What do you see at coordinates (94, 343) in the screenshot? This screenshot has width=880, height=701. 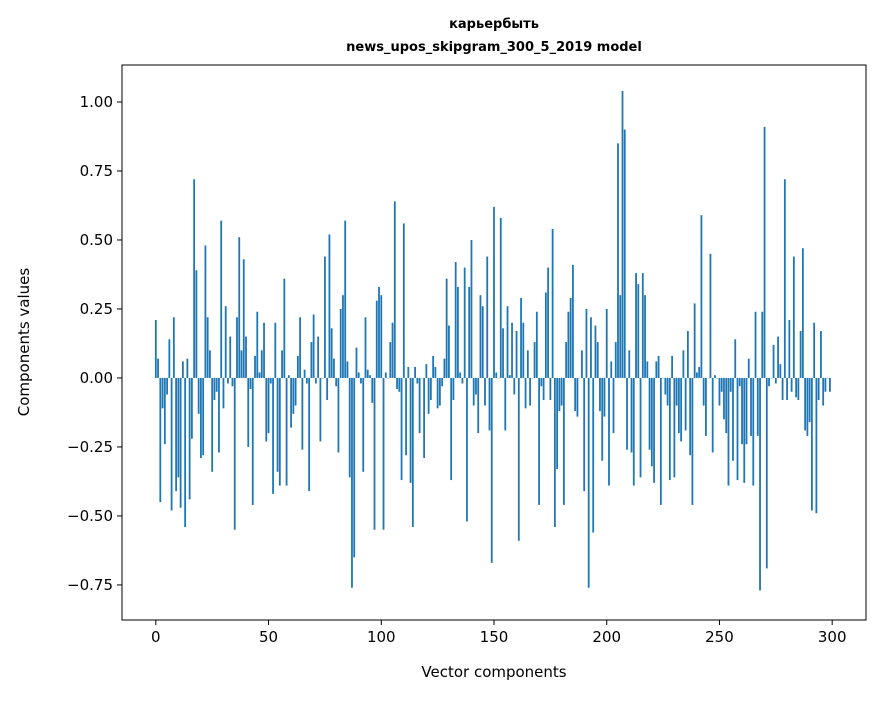 I see `y-axis-ticks: −0.75−0.50−0.250.000.250.500.751.00` at bounding box center [94, 343].